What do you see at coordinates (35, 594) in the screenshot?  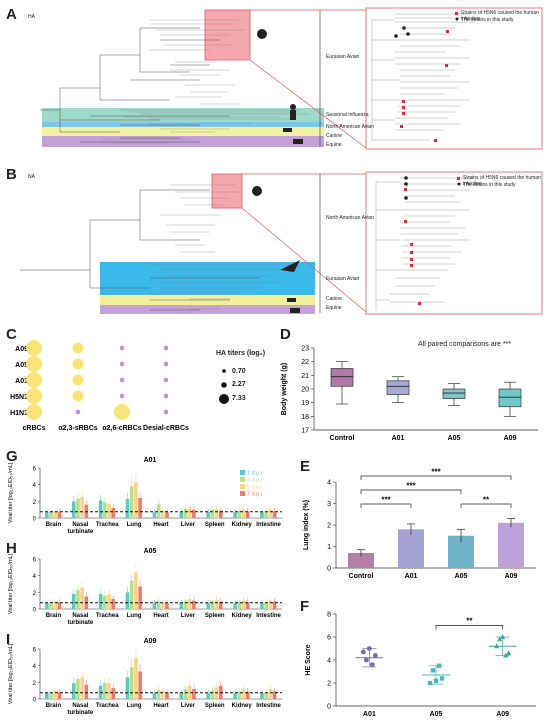 I see `viral-ytick-label: 2` at bounding box center [35, 594].